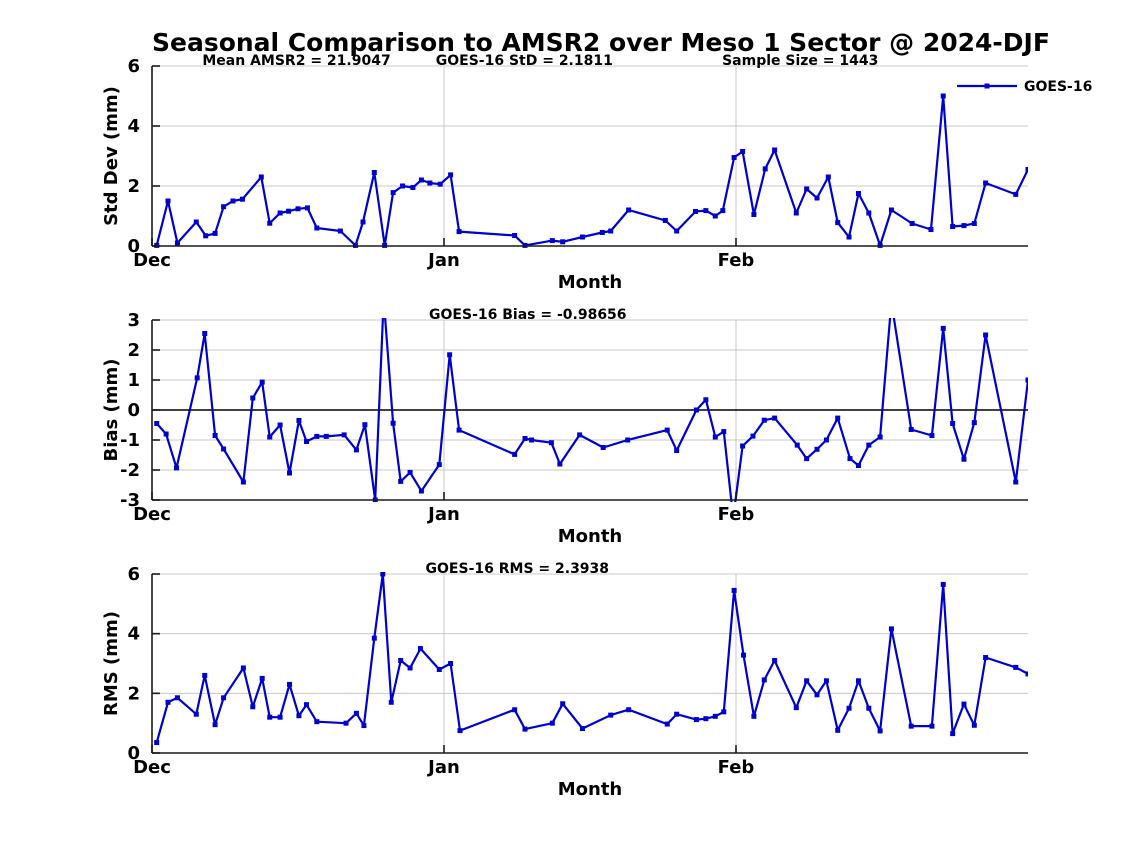  I want to click on x-tick-label: Feb, so click(736, 260).